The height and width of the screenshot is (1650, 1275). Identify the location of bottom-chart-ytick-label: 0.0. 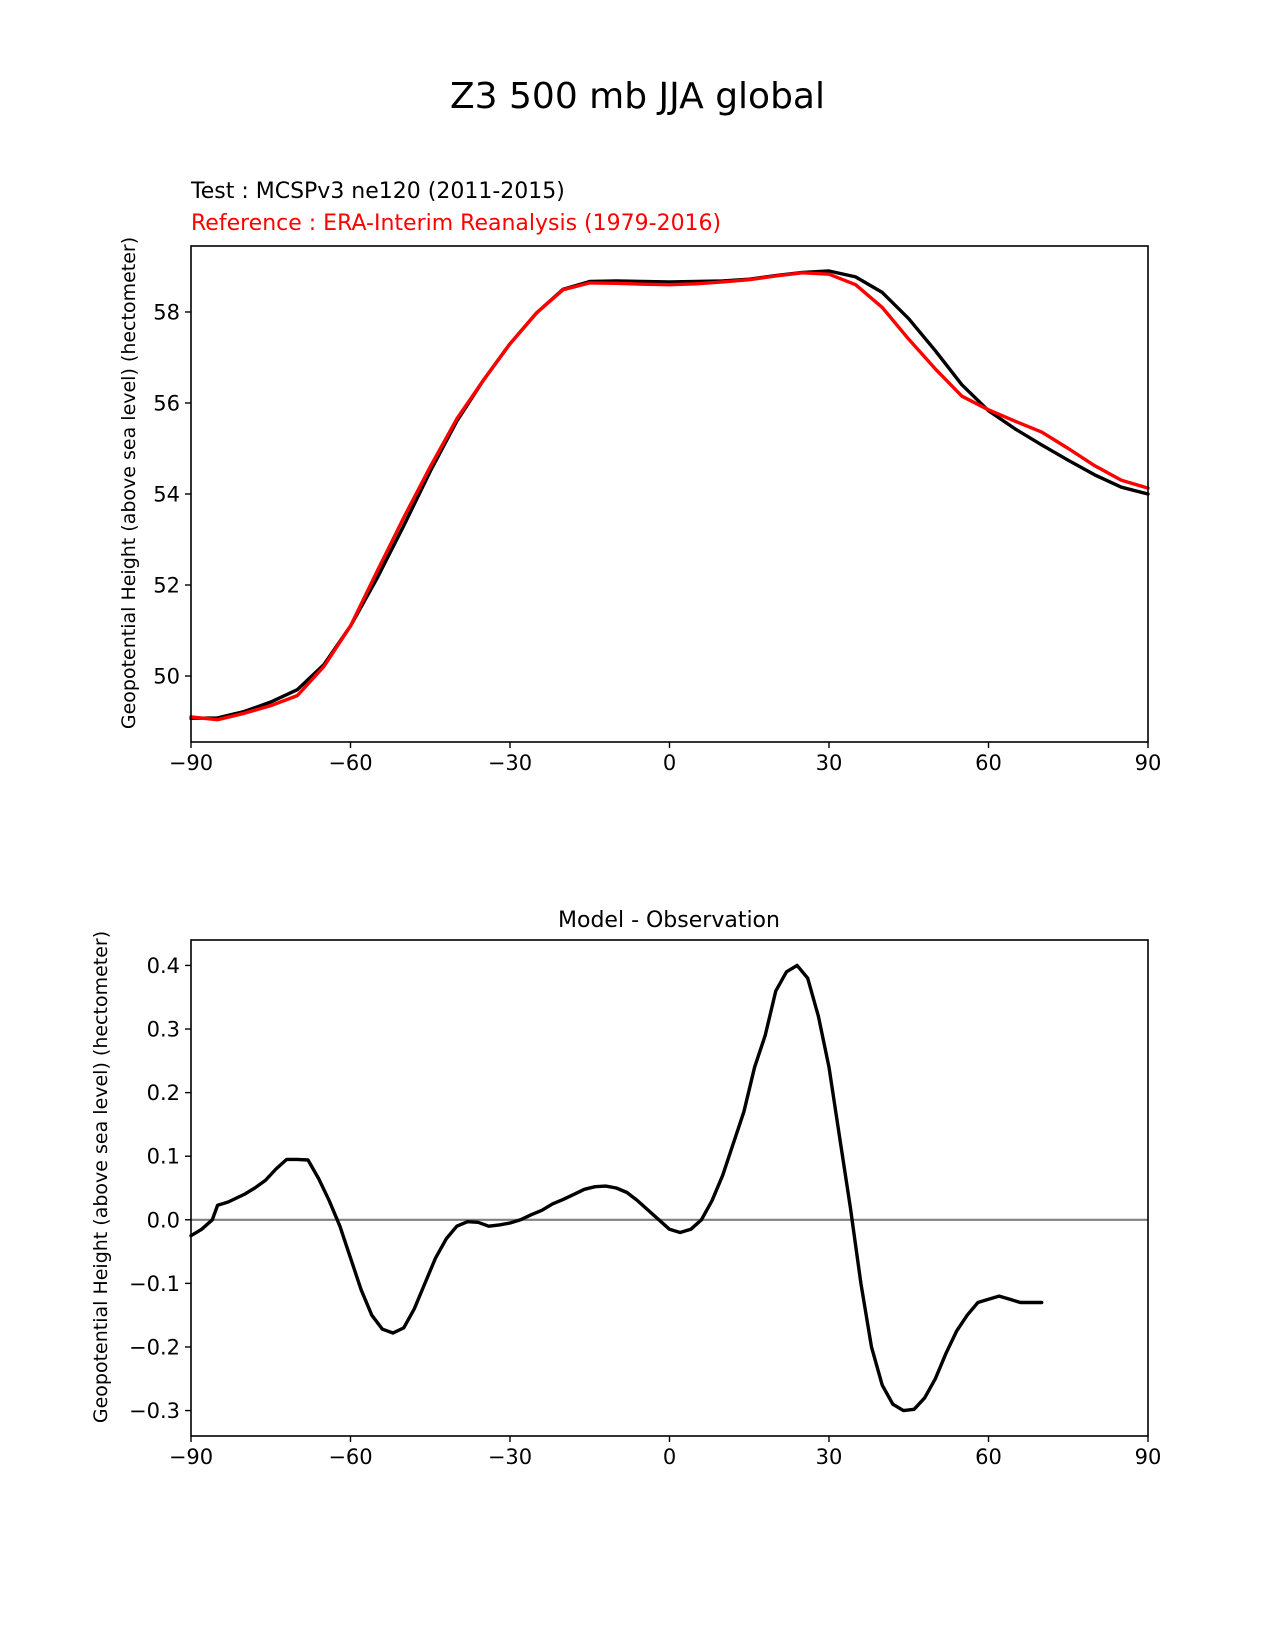
(163, 1220).